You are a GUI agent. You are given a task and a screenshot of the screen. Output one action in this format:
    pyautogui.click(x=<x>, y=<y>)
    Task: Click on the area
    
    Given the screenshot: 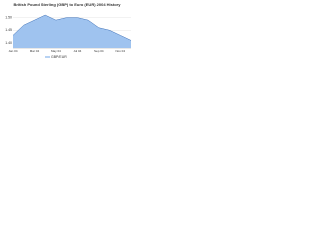 What is the action you would take?
    pyautogui.click(x=72, y=32)
    